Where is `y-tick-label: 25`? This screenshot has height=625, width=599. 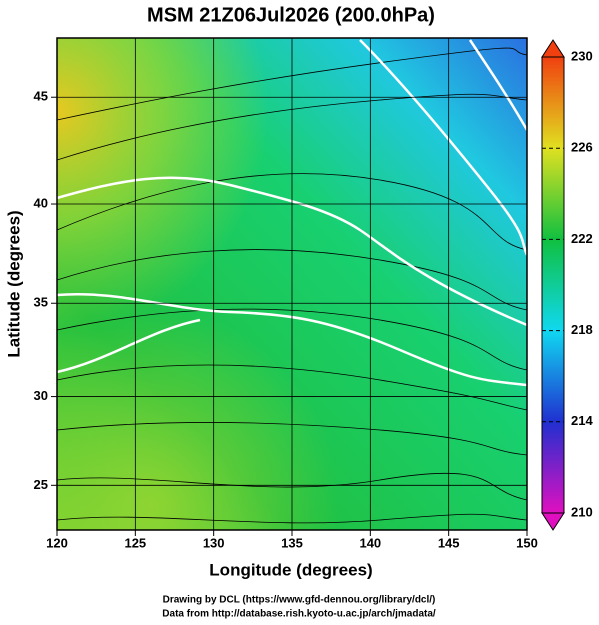
y-tick-label: 25 is located at coordinates (41, 484).